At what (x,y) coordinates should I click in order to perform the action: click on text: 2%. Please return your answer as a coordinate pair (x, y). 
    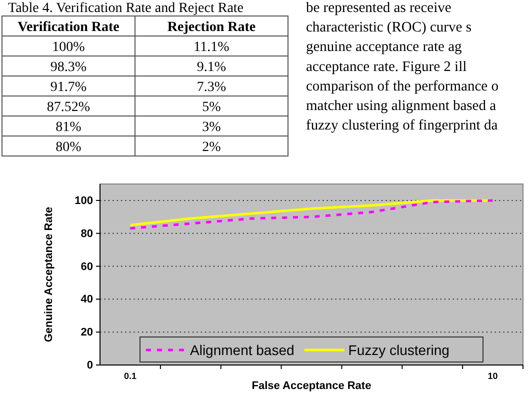
    Looking at the image, I should click on (212, 147).